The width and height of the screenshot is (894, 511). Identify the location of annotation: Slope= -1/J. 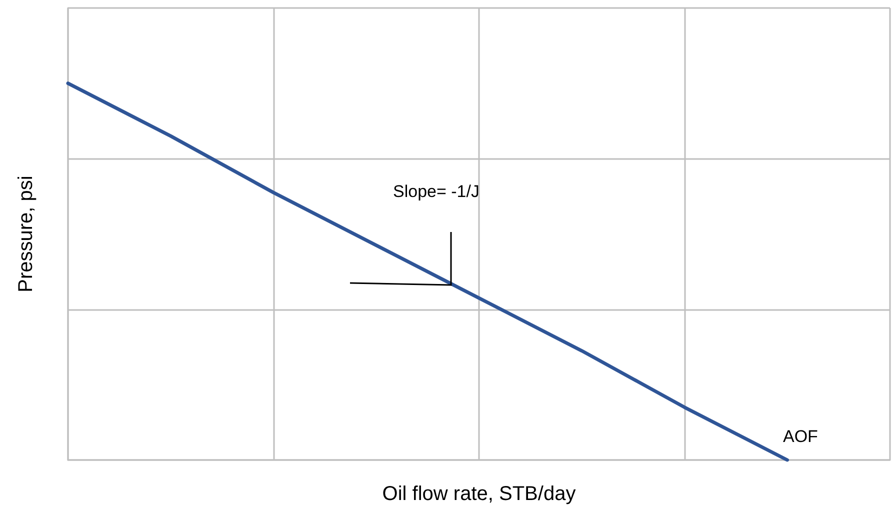
(436, 191).